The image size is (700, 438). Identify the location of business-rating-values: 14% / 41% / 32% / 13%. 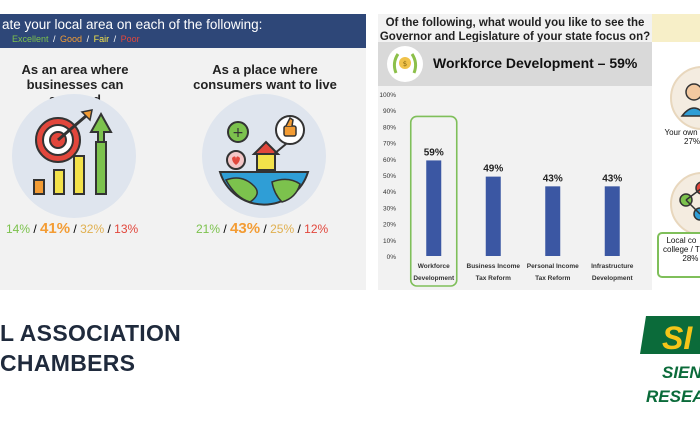
(72, 228).